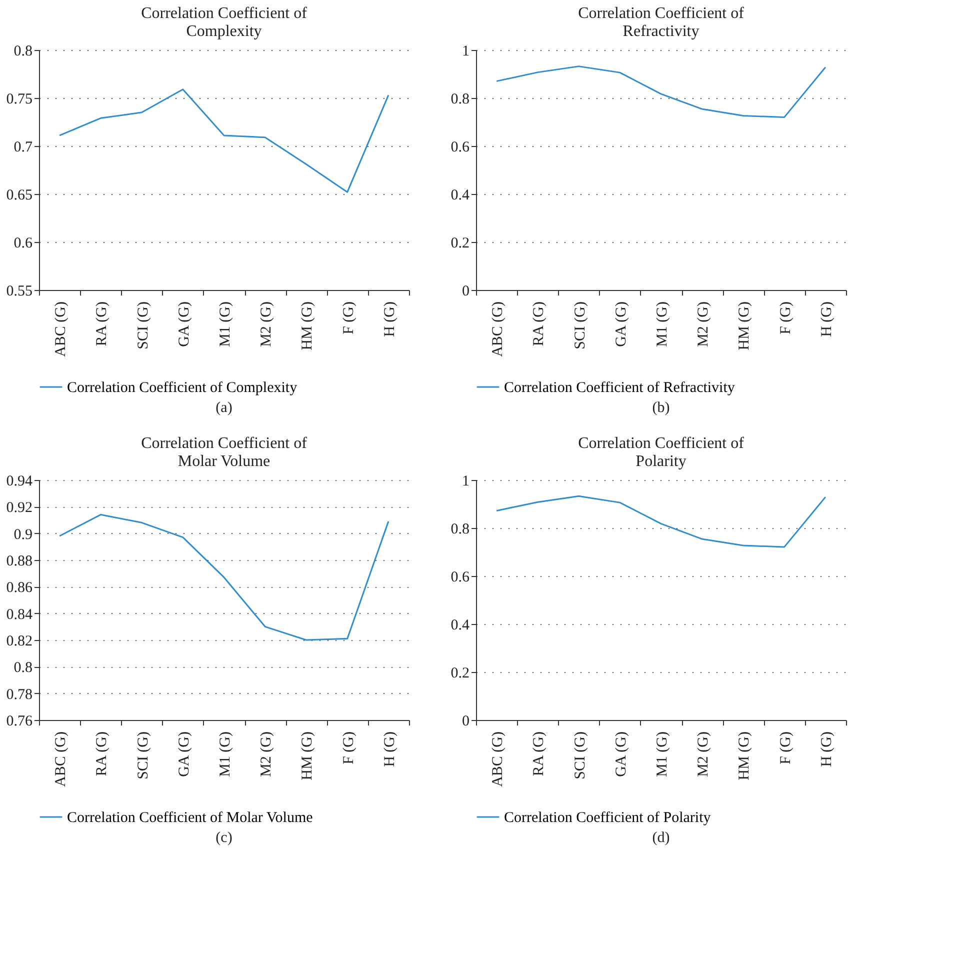  Describe the element at coordinates (19, 694) in the screenshot. I see `y-tick-label: 0.78` at that location.